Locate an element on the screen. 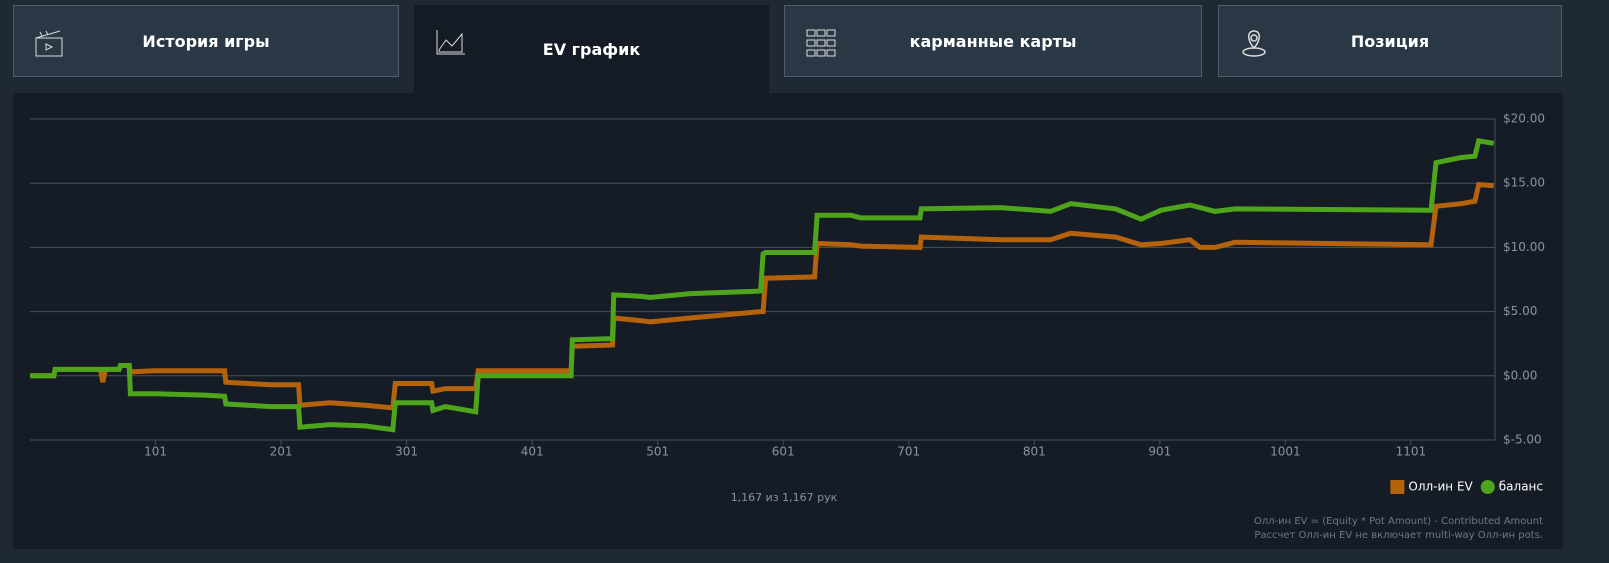 The width and height of the screenshot is (1609, 563). x-tick-label: 201 is located at coordinates (281, 452).